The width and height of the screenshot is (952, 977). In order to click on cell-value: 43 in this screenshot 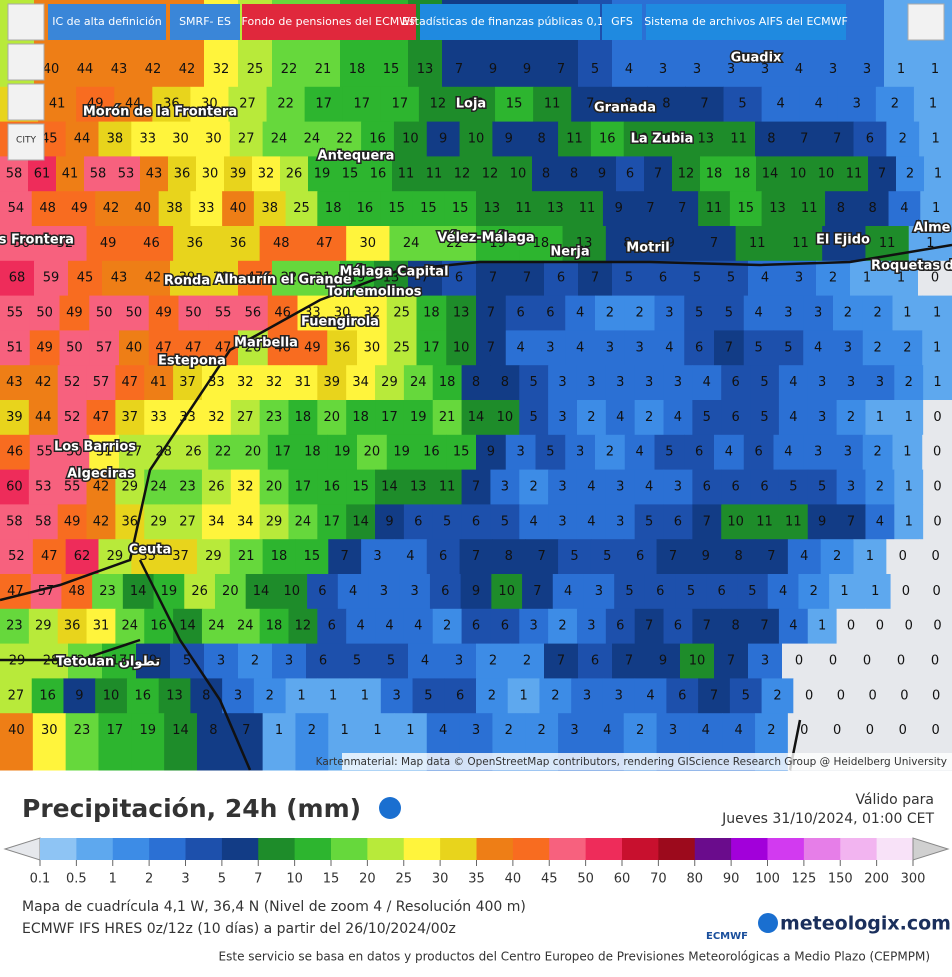, I will do `click(154, 173)`.